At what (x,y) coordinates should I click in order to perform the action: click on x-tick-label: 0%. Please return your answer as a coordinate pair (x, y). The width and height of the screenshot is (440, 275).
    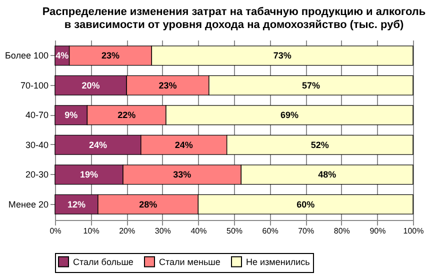
    Looking at the image, I should click on (56, 231).